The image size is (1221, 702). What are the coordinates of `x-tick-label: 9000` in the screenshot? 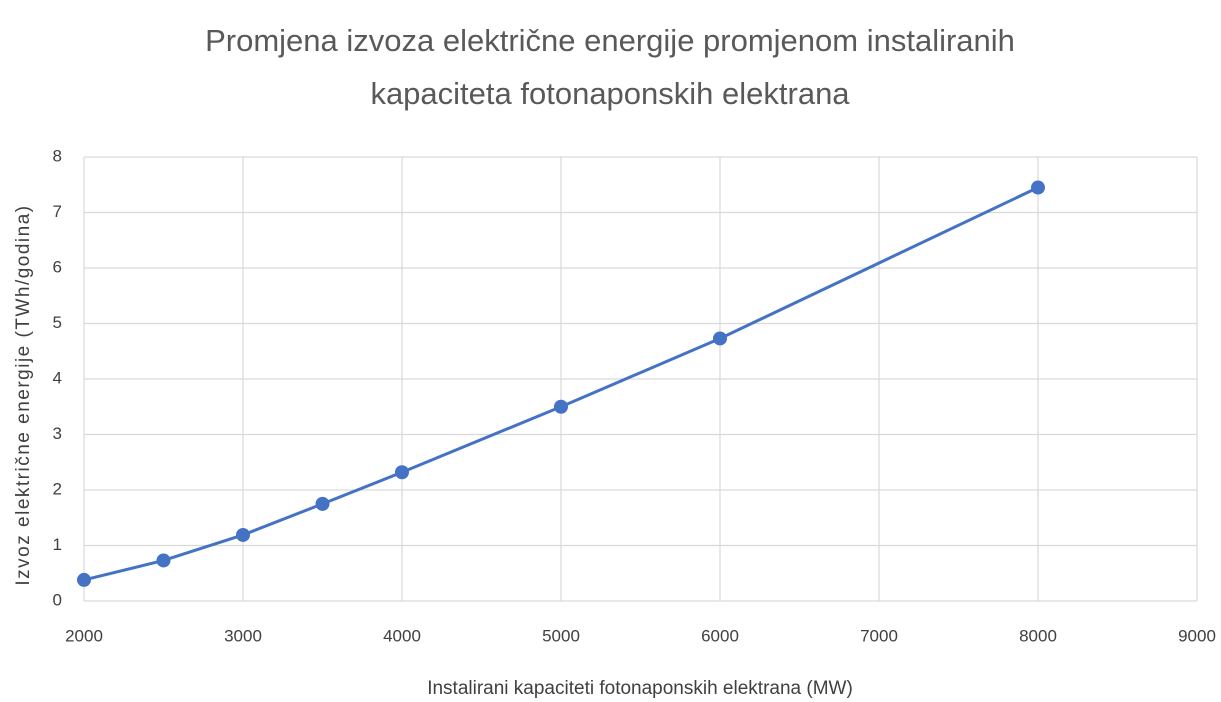 It's located at (1197, 635).